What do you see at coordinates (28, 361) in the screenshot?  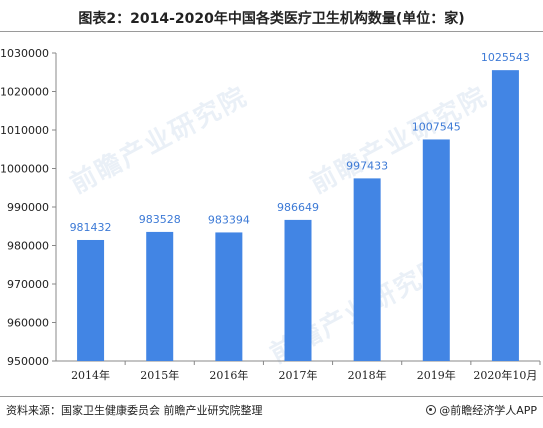 I see `y-tick-label: 950000` at bounding box center [28, 361].